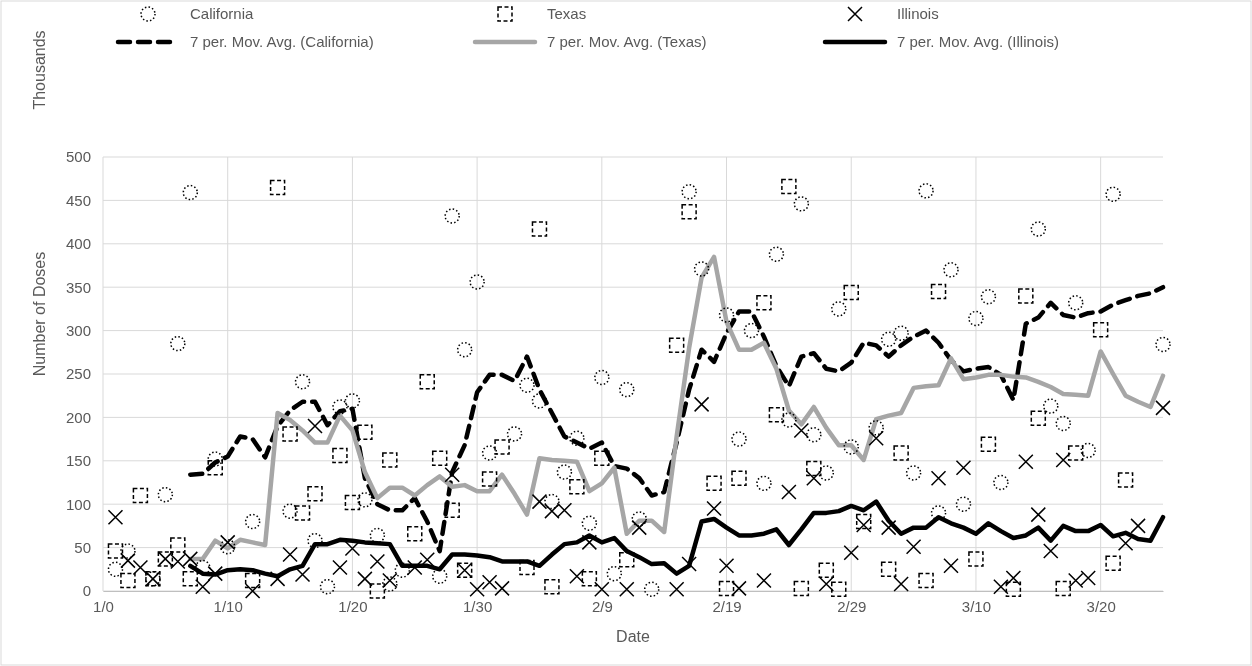 This screenshot has width=1252, height=666. What do you see at coordinates (1101, 606) in the screenshot?
I see `x-tick-label: 3/20` at bounding box center [1101, 606].